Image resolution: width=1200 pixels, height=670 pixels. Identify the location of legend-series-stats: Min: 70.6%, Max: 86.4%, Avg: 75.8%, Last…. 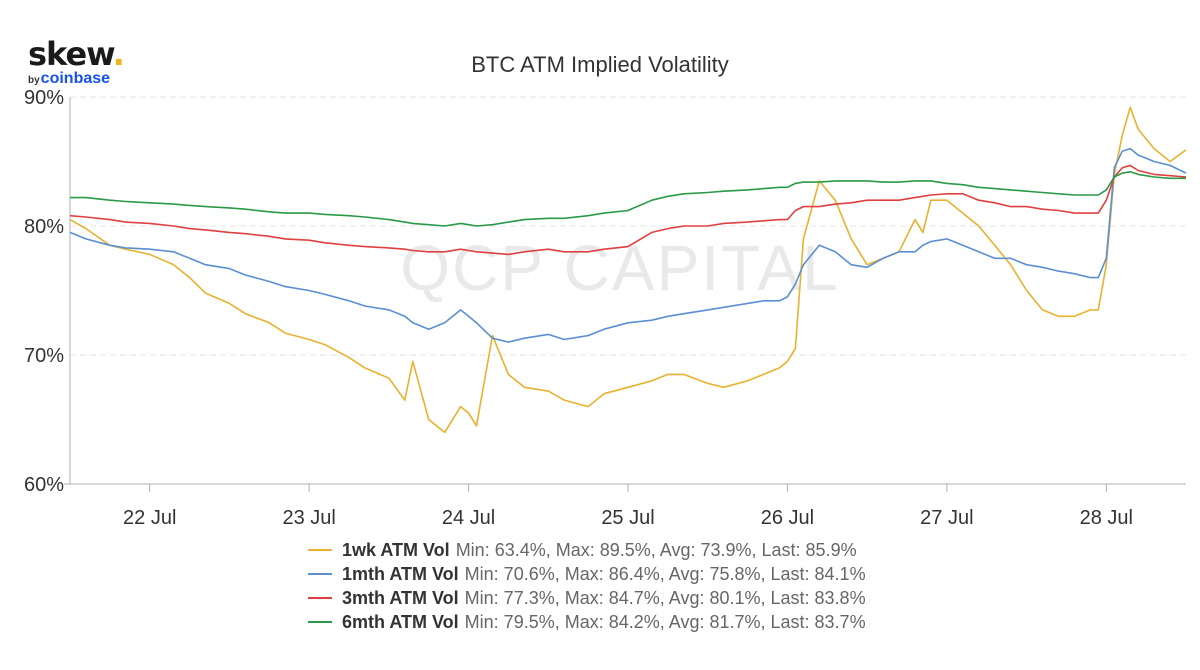
(665, 573).